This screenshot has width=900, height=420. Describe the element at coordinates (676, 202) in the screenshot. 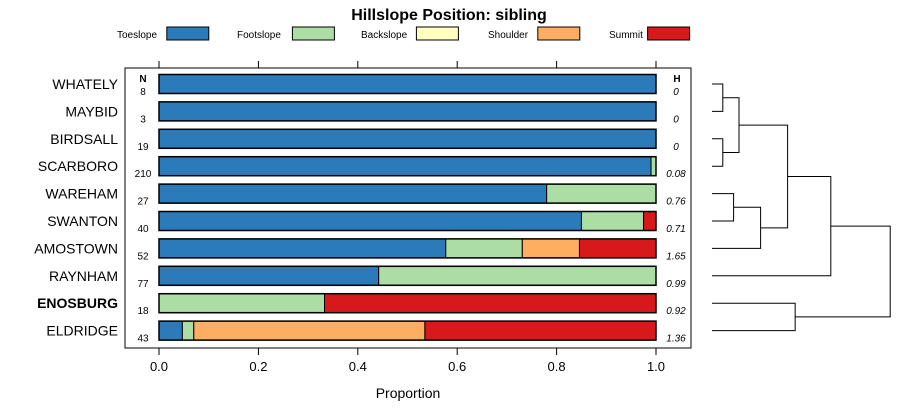

I see `h-value: 0.76` at that location.